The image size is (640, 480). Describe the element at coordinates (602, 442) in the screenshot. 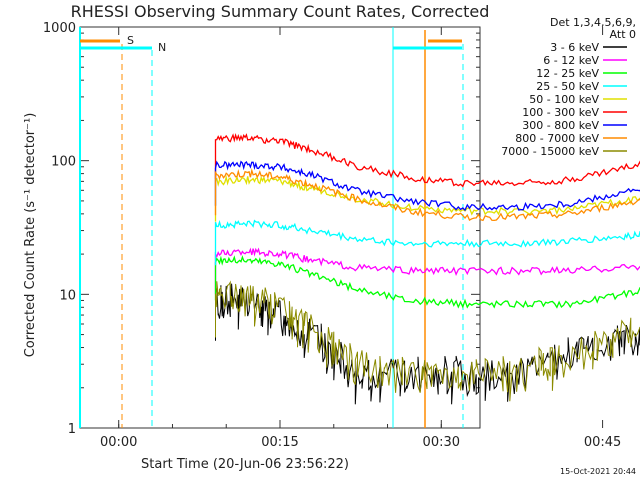

I see `x-tick-label: 00:45` at that location.